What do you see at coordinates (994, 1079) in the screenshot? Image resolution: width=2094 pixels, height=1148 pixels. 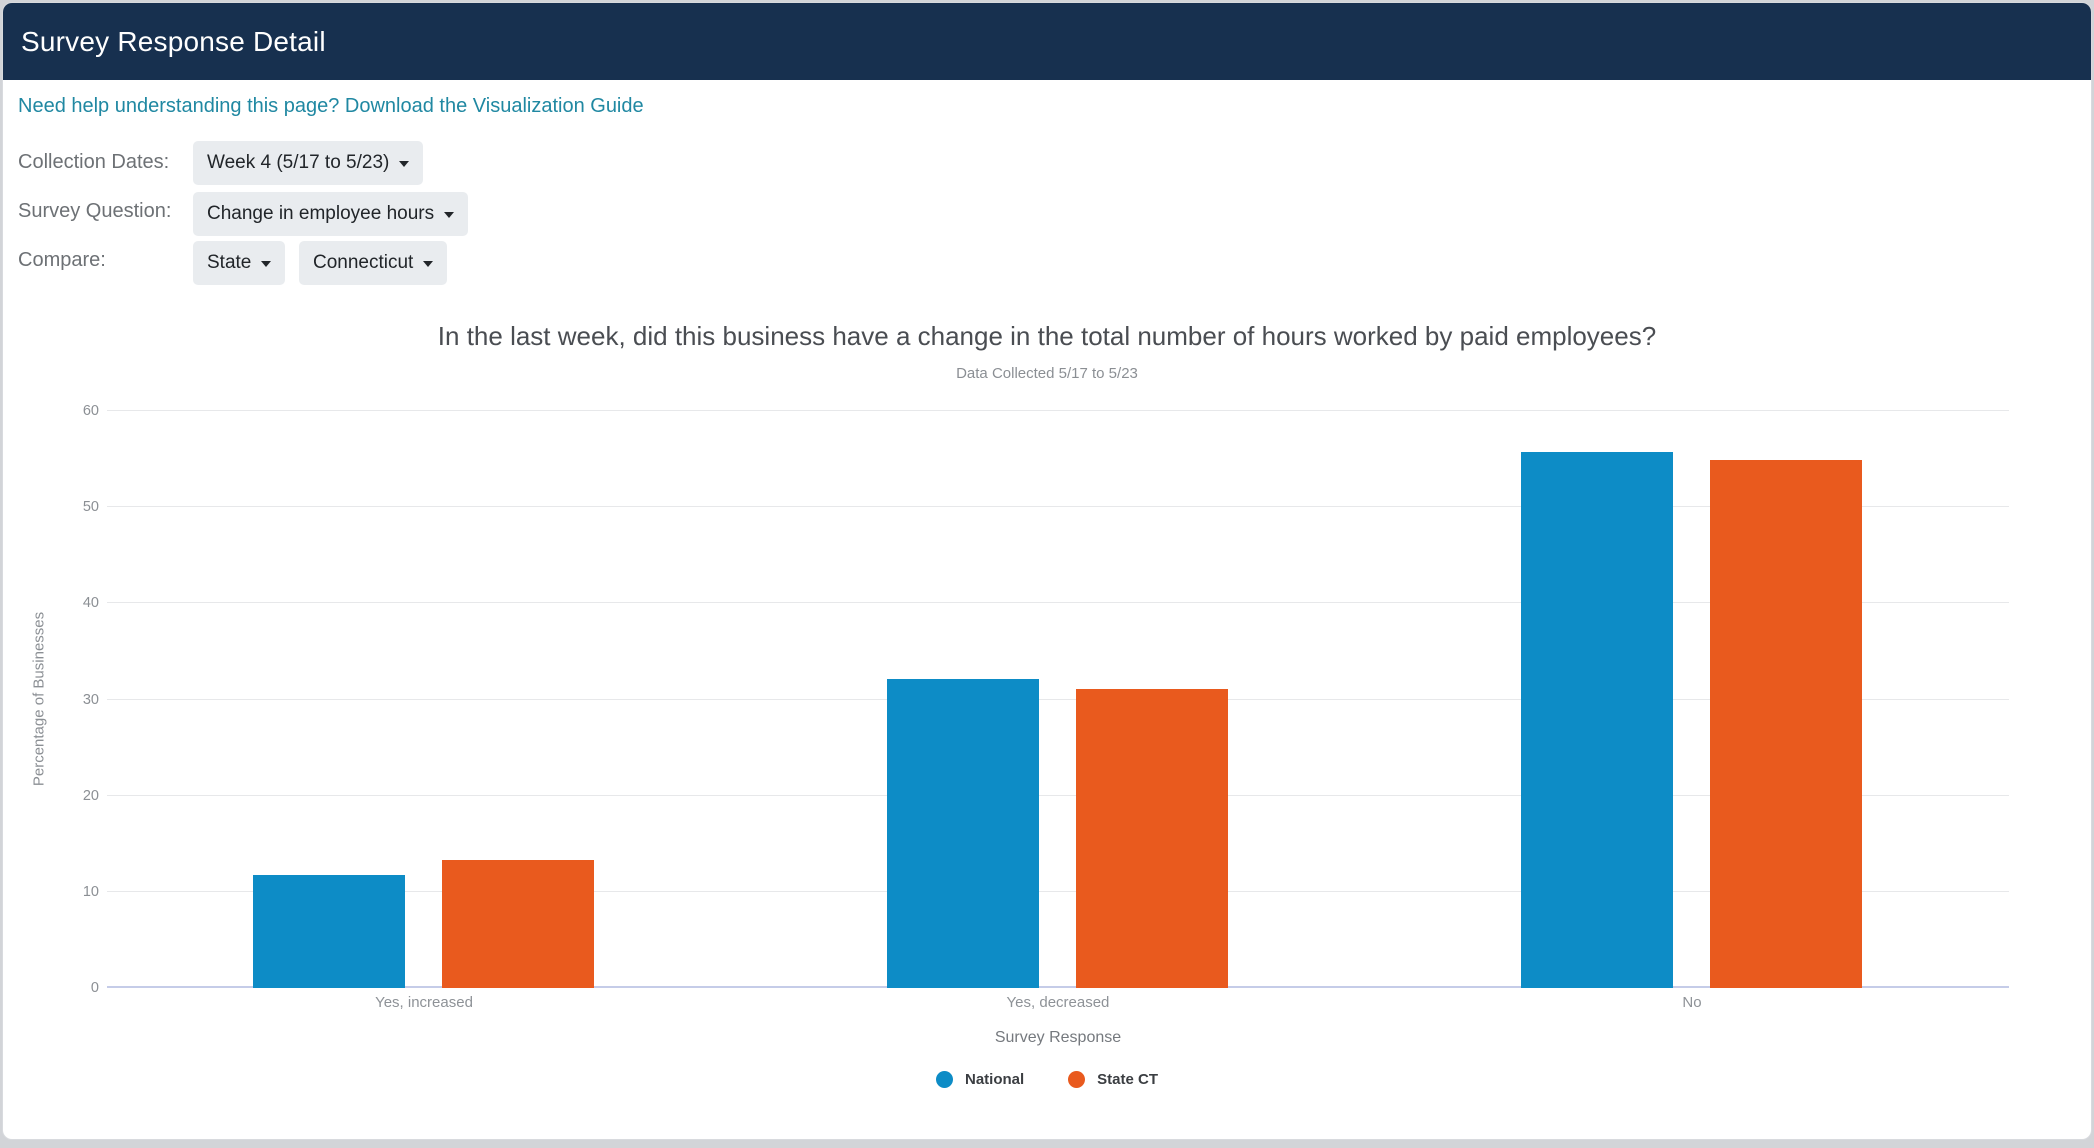 I see `legend-label: National` at bounding box center [994, 1079].